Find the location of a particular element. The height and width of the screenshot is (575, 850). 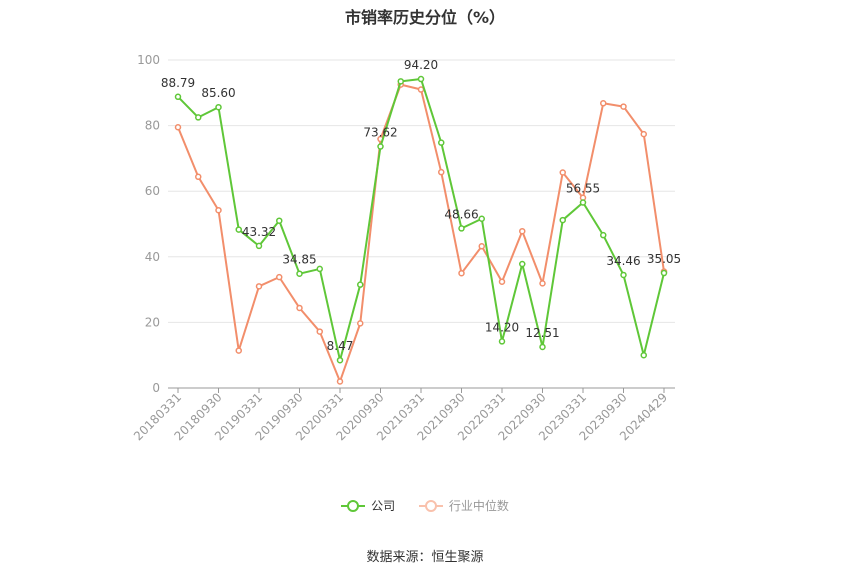

data-source: 数据来源：恒生聚源 is located at coordinates (425, 557).